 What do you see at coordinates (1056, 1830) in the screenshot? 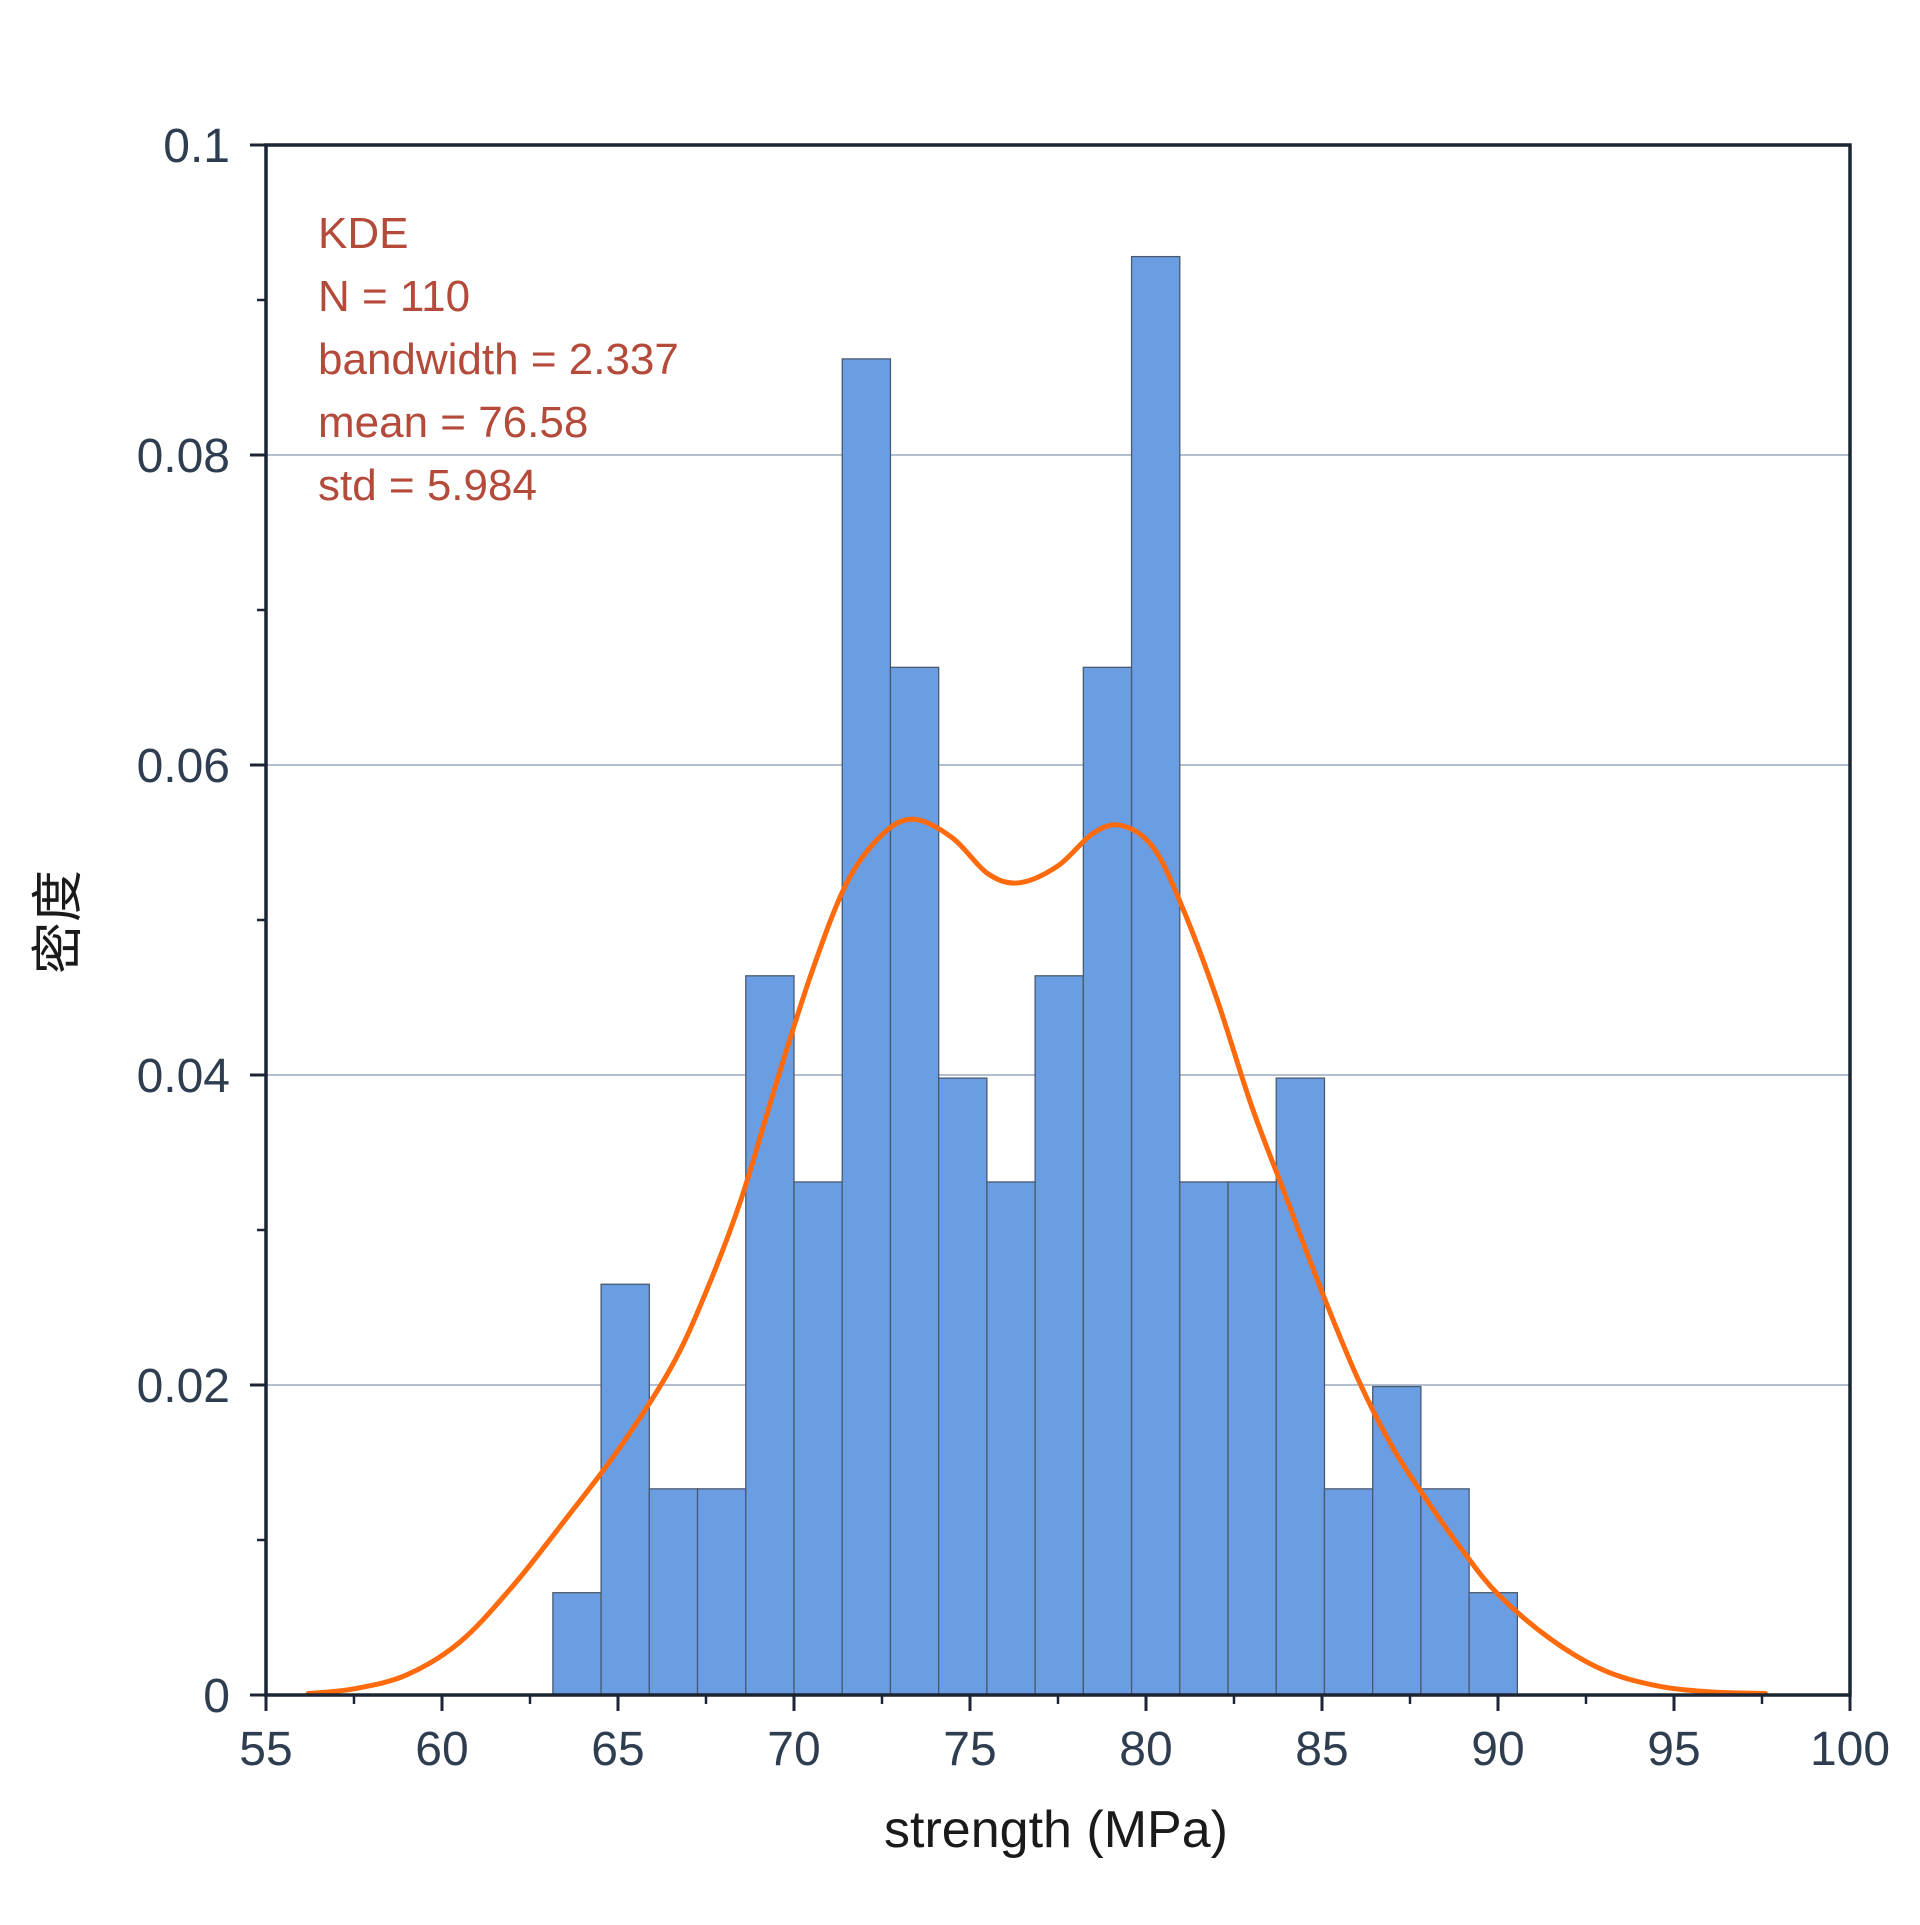
I see `x-axis-title: strength (MPa)` at bounding box center [1056, 1830].